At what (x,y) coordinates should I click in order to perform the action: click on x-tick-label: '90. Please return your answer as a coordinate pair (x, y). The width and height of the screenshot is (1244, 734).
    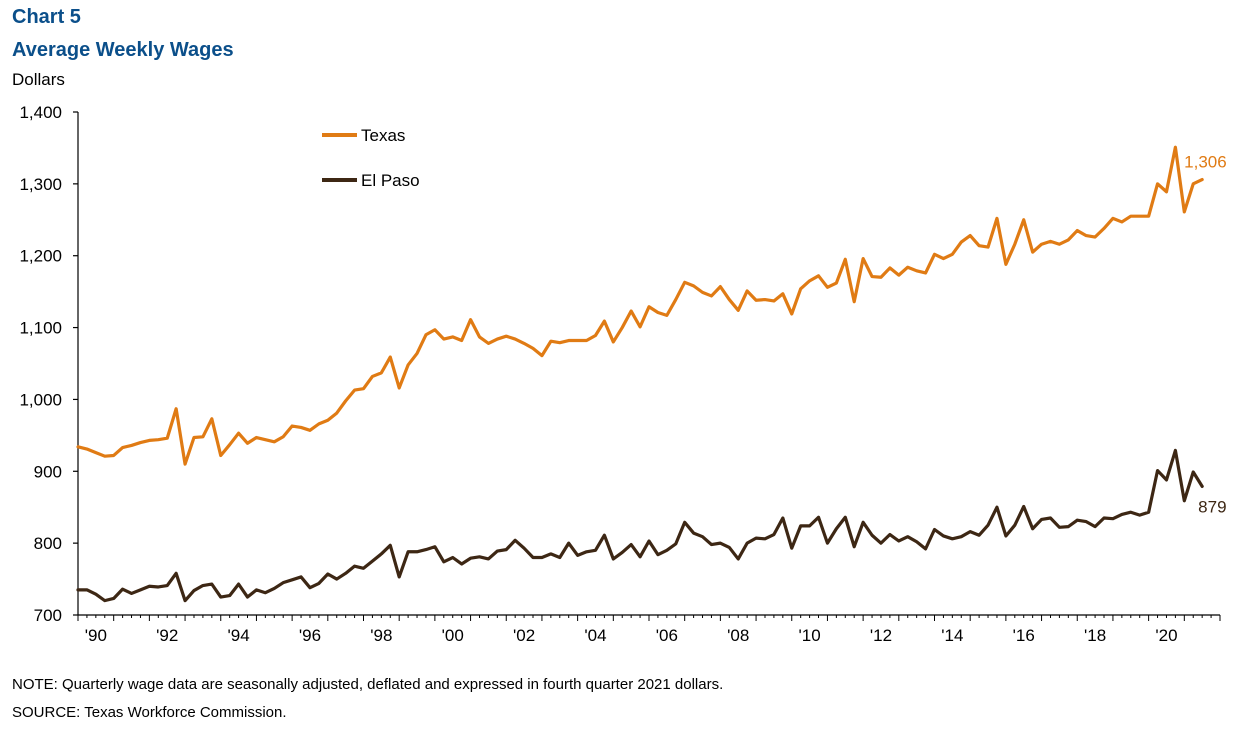
    Looking at the image, I should click on (96, 635).